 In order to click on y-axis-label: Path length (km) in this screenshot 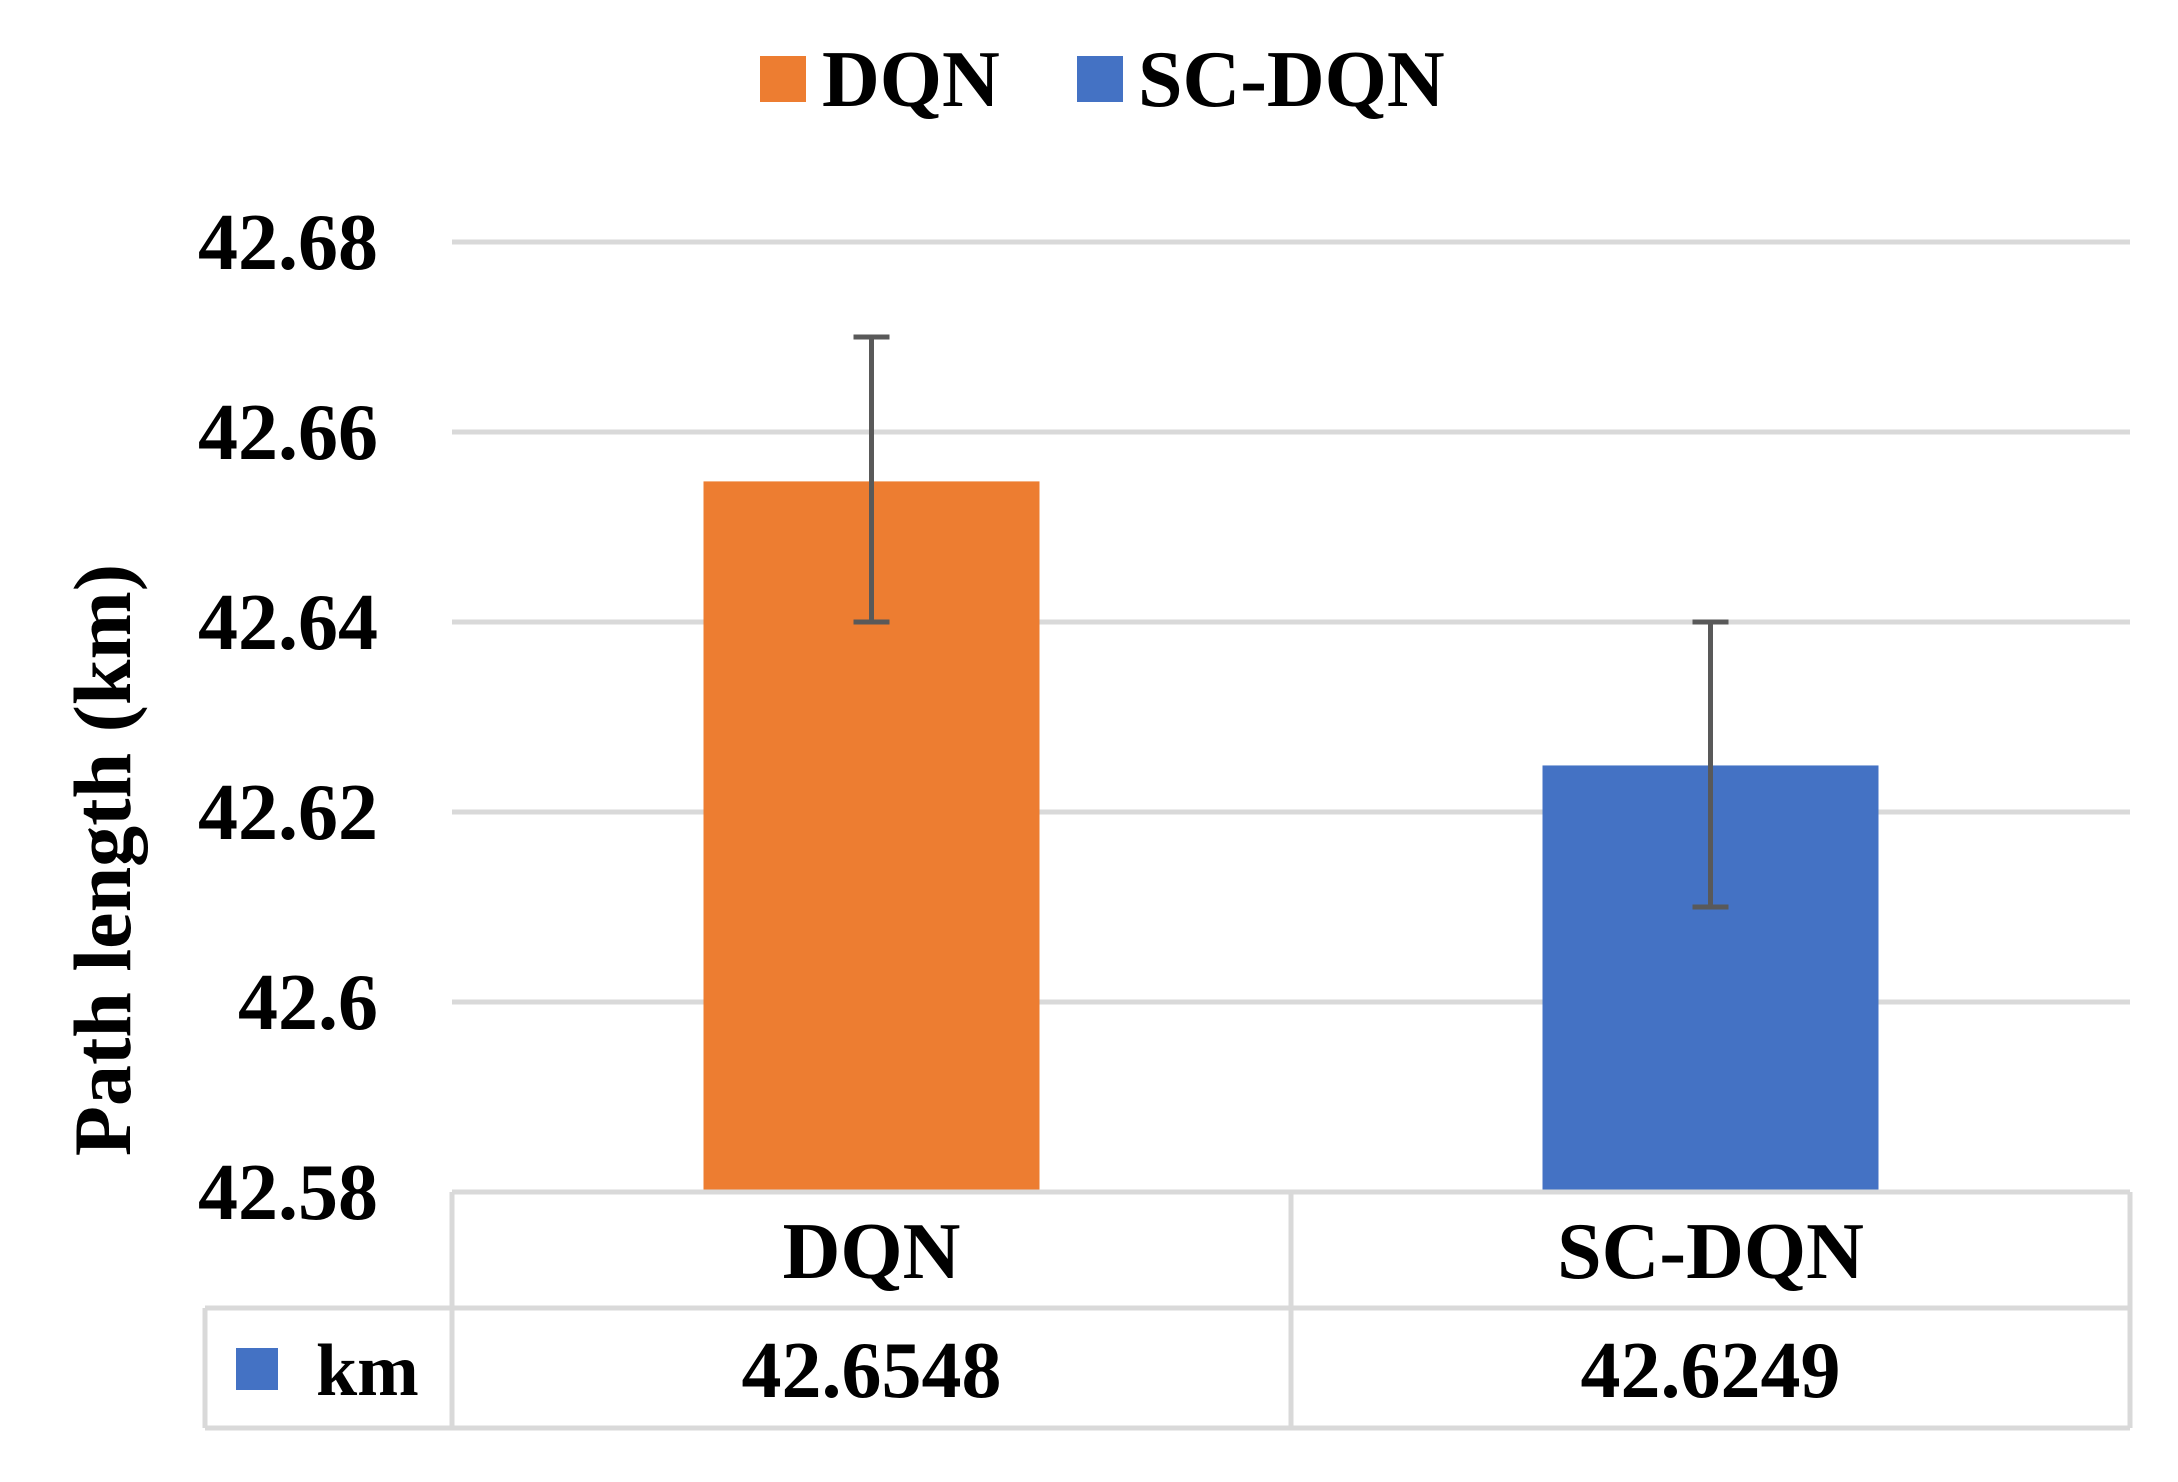, I will do `click(102, 860)`.